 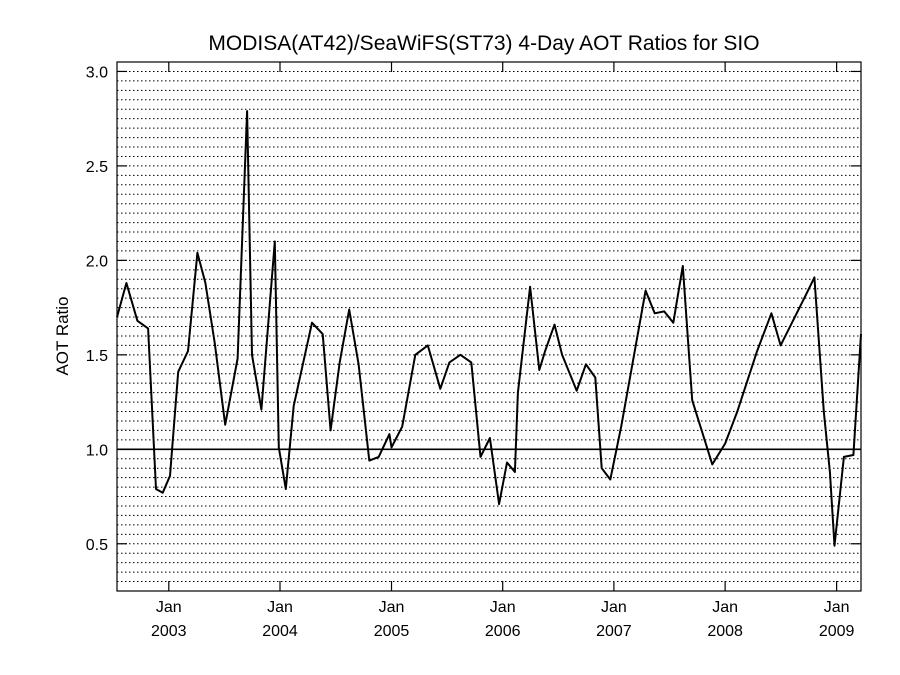 I want to click on y-tick-label: 0.5, so click(x=97, y=545).